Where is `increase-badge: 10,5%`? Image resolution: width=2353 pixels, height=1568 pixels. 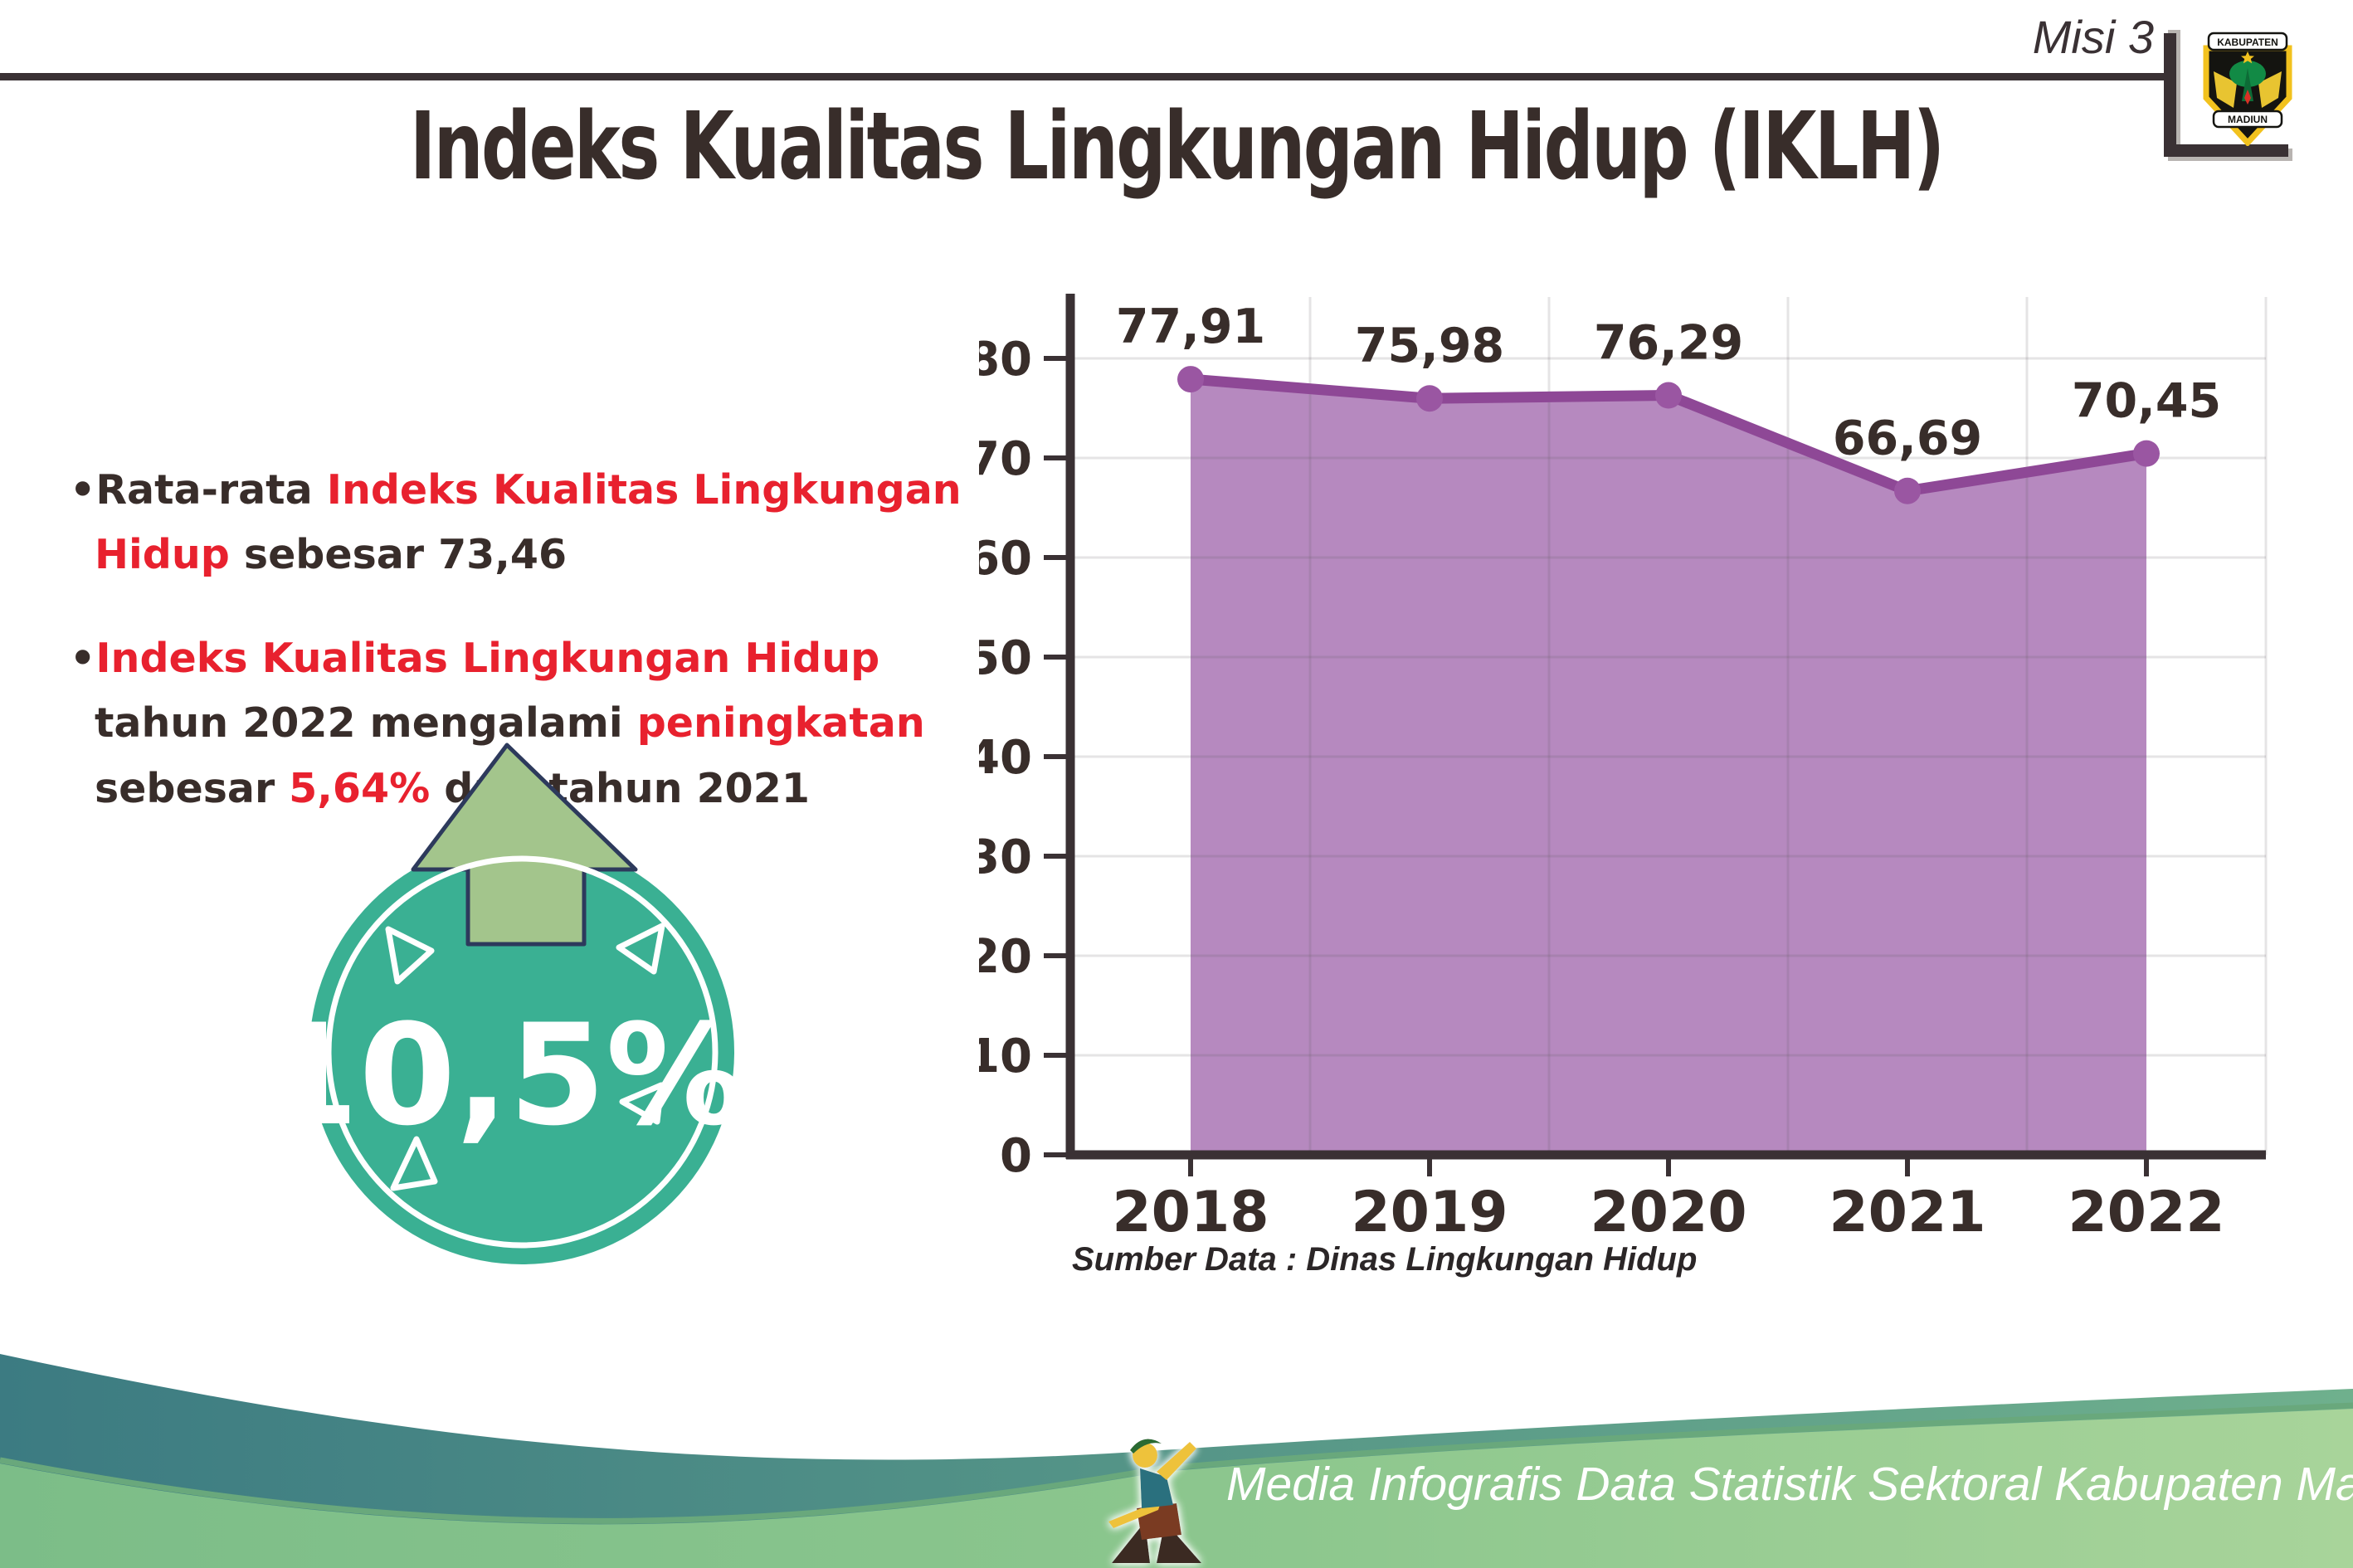
increase-badge: 10,5% is located at coordinates (518, 1003).